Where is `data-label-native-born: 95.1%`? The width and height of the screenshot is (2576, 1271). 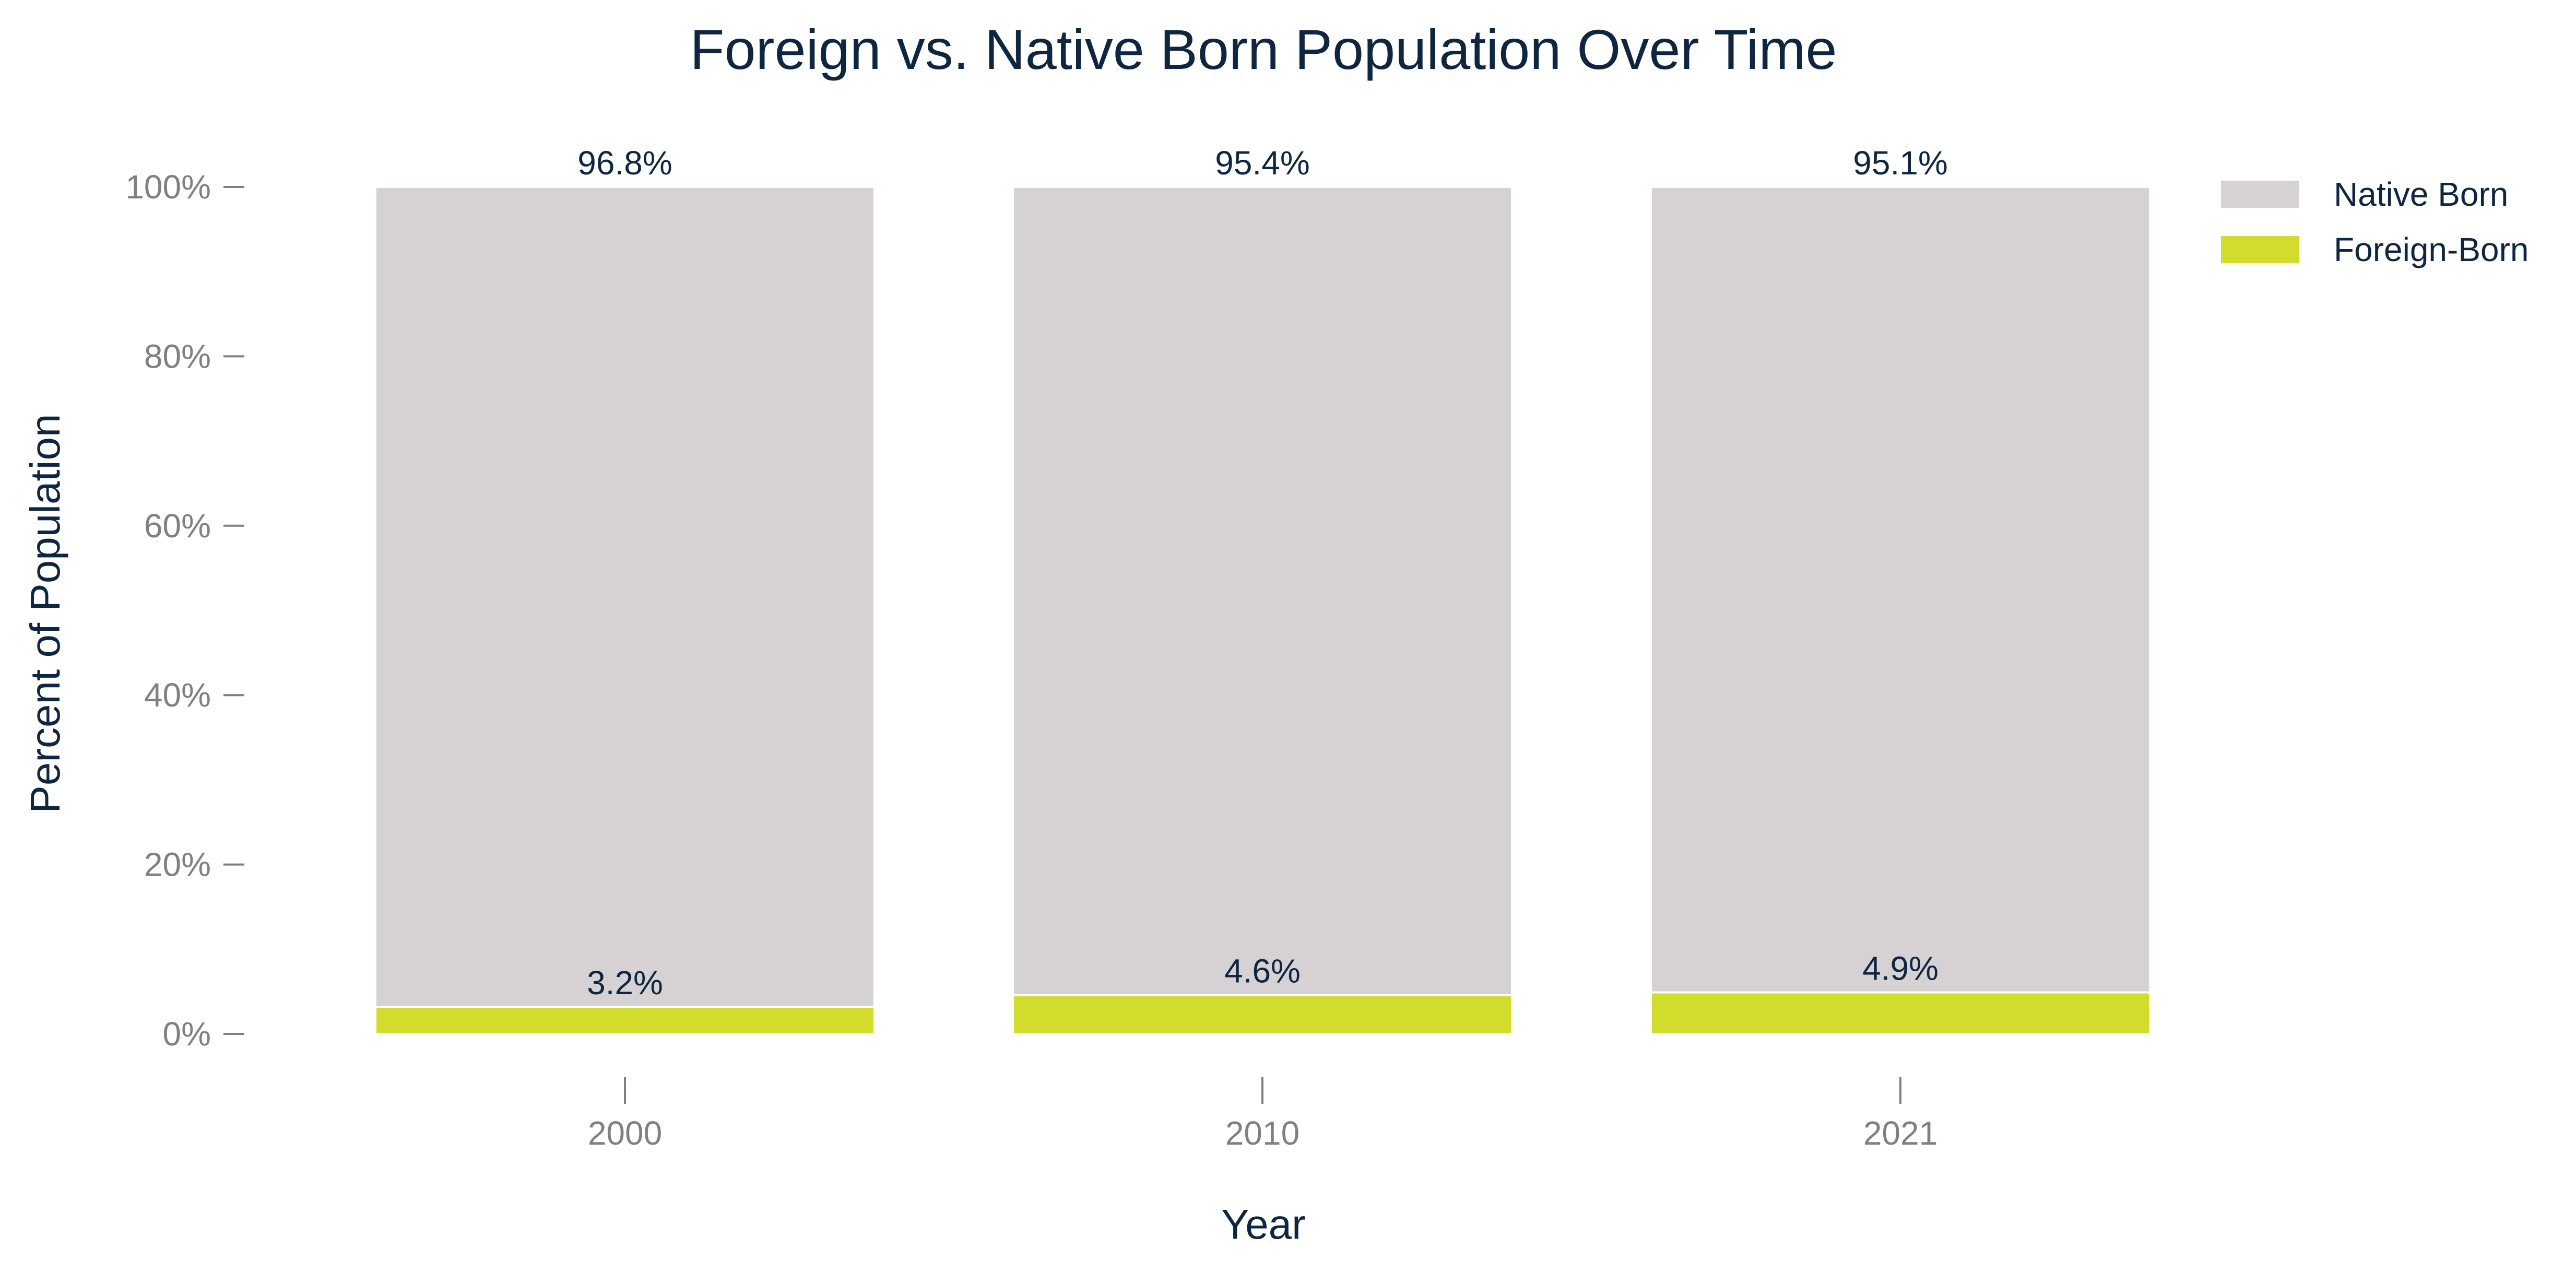 data-label-native-born: 95.1% is located at coordinates (1900, 163).